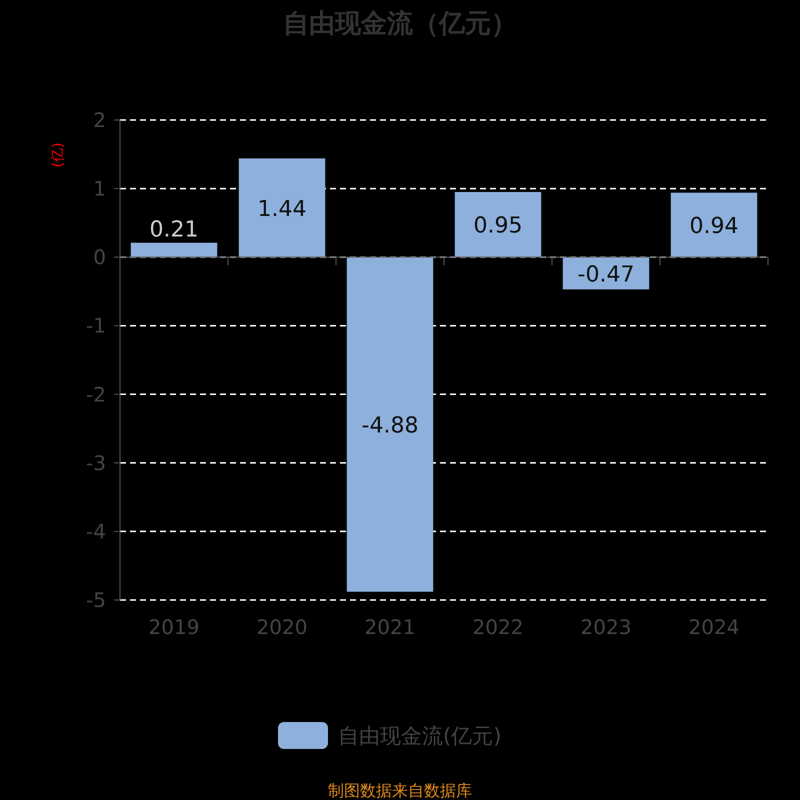  I want to click on y-tick-label: -2, so click(96, 394).